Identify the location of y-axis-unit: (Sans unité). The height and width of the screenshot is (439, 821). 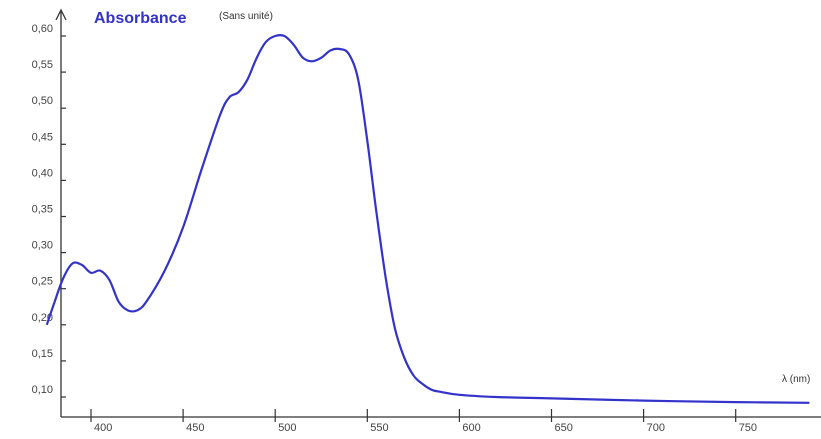
(246, 16).